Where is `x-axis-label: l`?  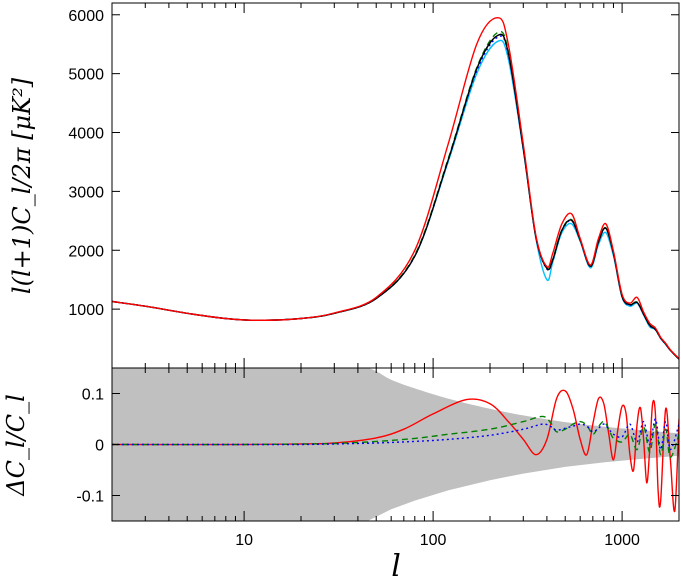 x-axis-label: l is located at coordinates (396, 565).